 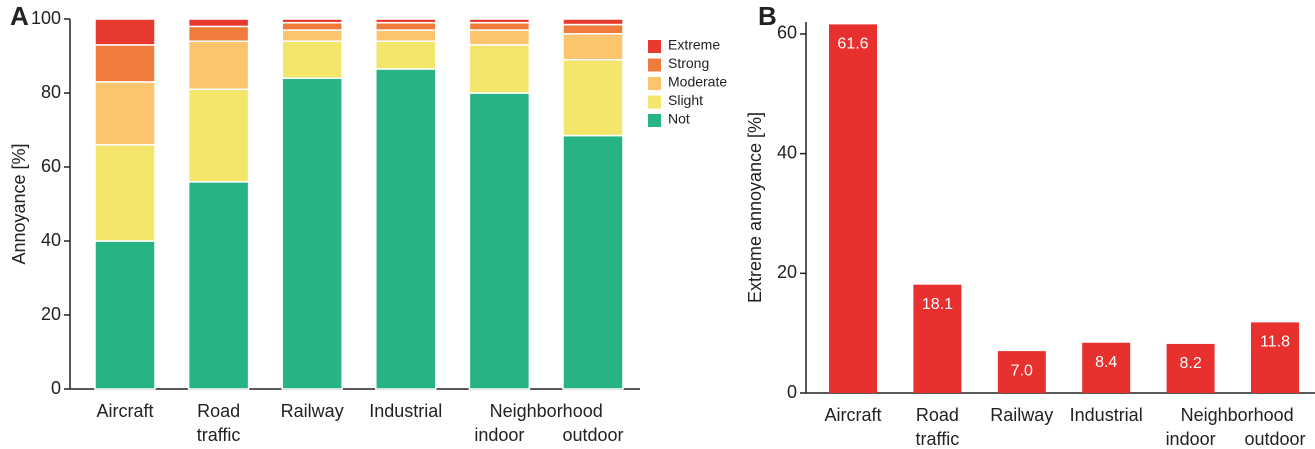 I want to click on y-axis-label: Extreme annoyance [%], so click(x=755, y=207).